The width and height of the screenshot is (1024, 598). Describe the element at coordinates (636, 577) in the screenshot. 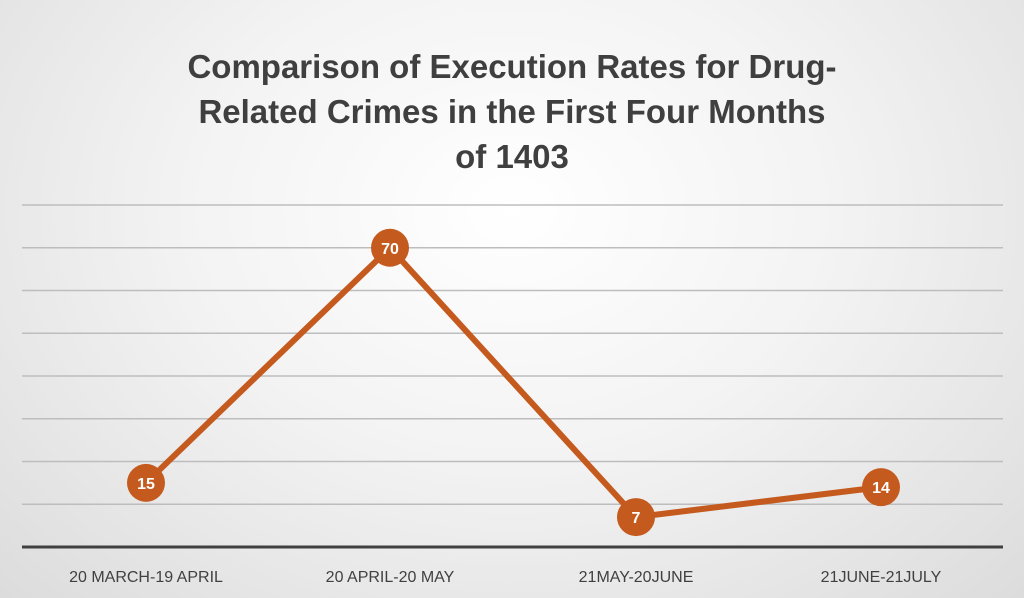

I see `x-tick-label-3: 21MAY-20JUNE` at that location.